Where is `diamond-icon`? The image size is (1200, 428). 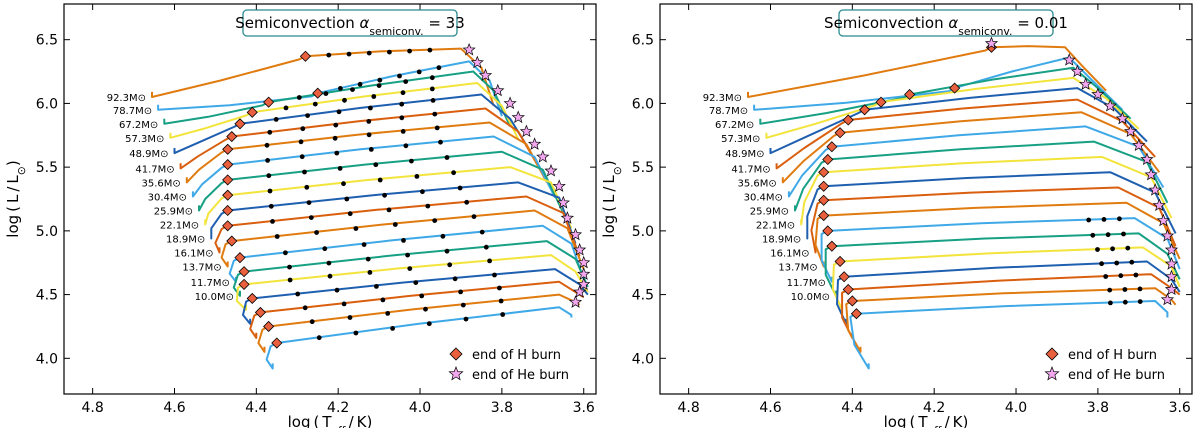
diamond-icon is located at coordinates (456, 354).